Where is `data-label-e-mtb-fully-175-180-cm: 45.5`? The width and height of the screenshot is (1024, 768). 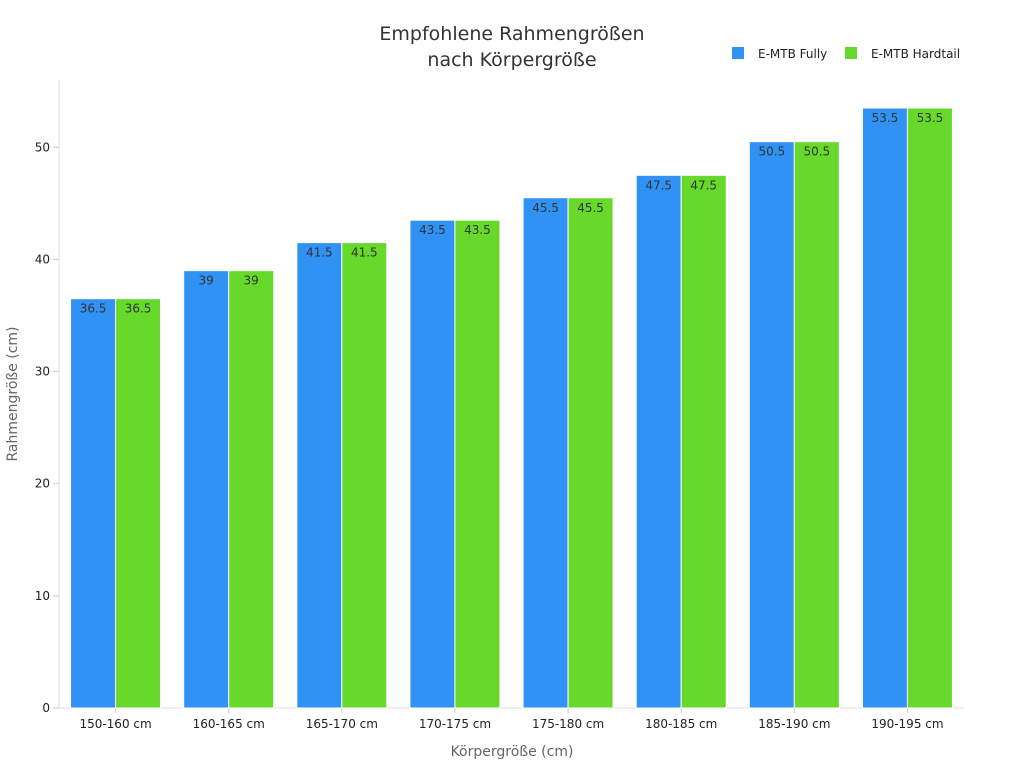
data-label-e-mtb-fully-175-180-cm: 45.5 is located at coordinates (545, 208).